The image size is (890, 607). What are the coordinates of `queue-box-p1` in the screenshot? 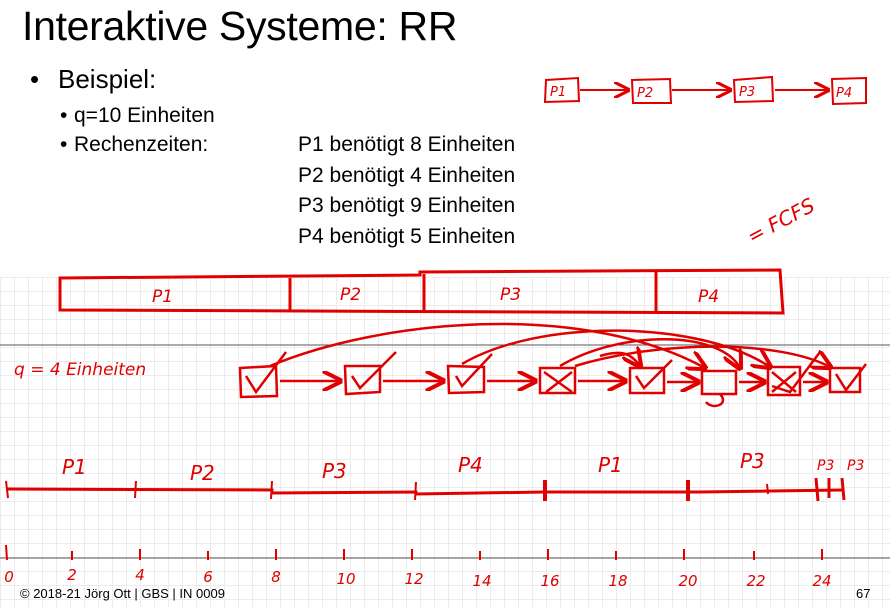 It's located at (562, 90).